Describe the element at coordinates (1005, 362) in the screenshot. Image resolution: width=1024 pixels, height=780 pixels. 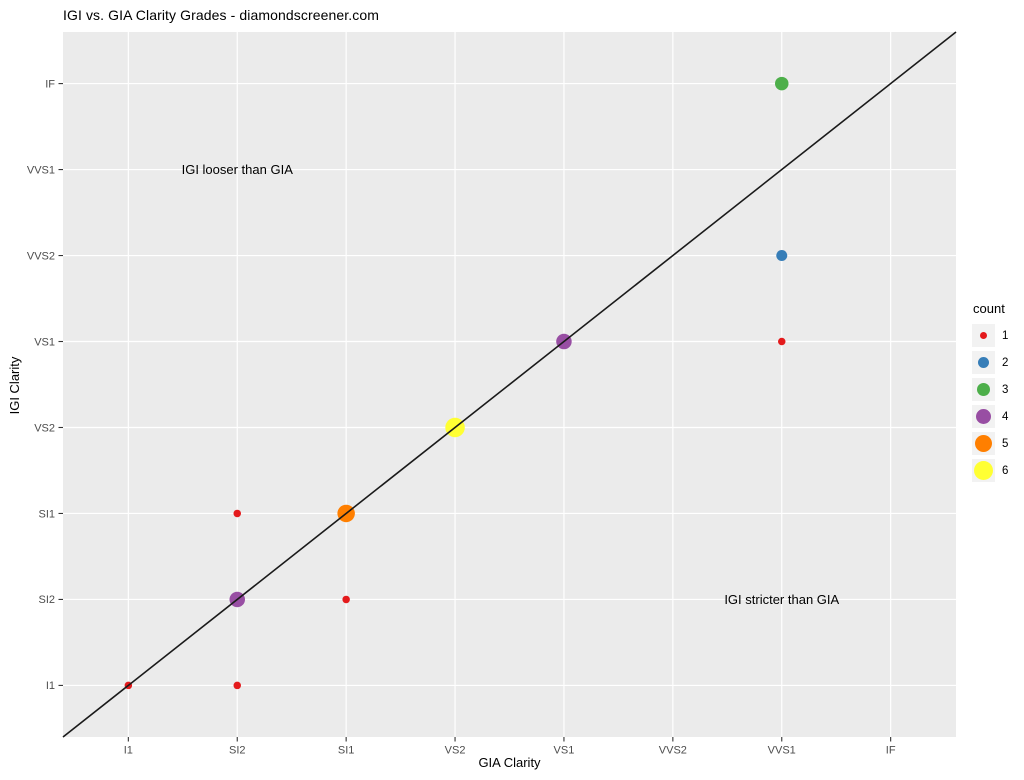
I see `legend-label-2: 2` at that location.